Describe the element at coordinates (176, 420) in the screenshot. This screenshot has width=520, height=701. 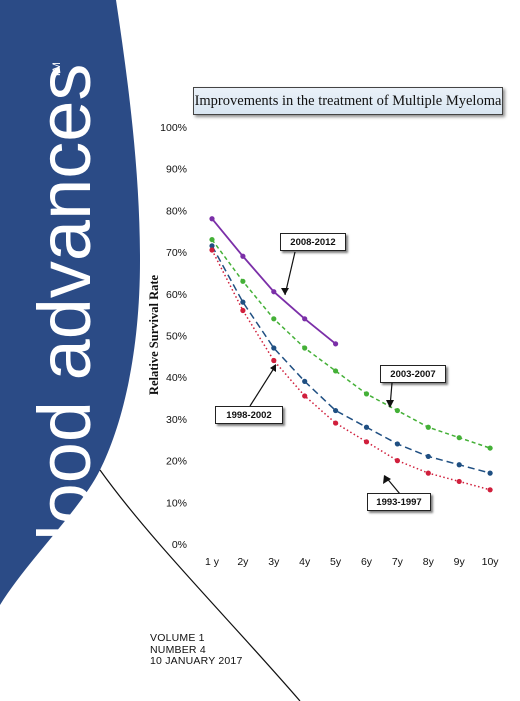
I see `y-tick-label: 30%` at that location.